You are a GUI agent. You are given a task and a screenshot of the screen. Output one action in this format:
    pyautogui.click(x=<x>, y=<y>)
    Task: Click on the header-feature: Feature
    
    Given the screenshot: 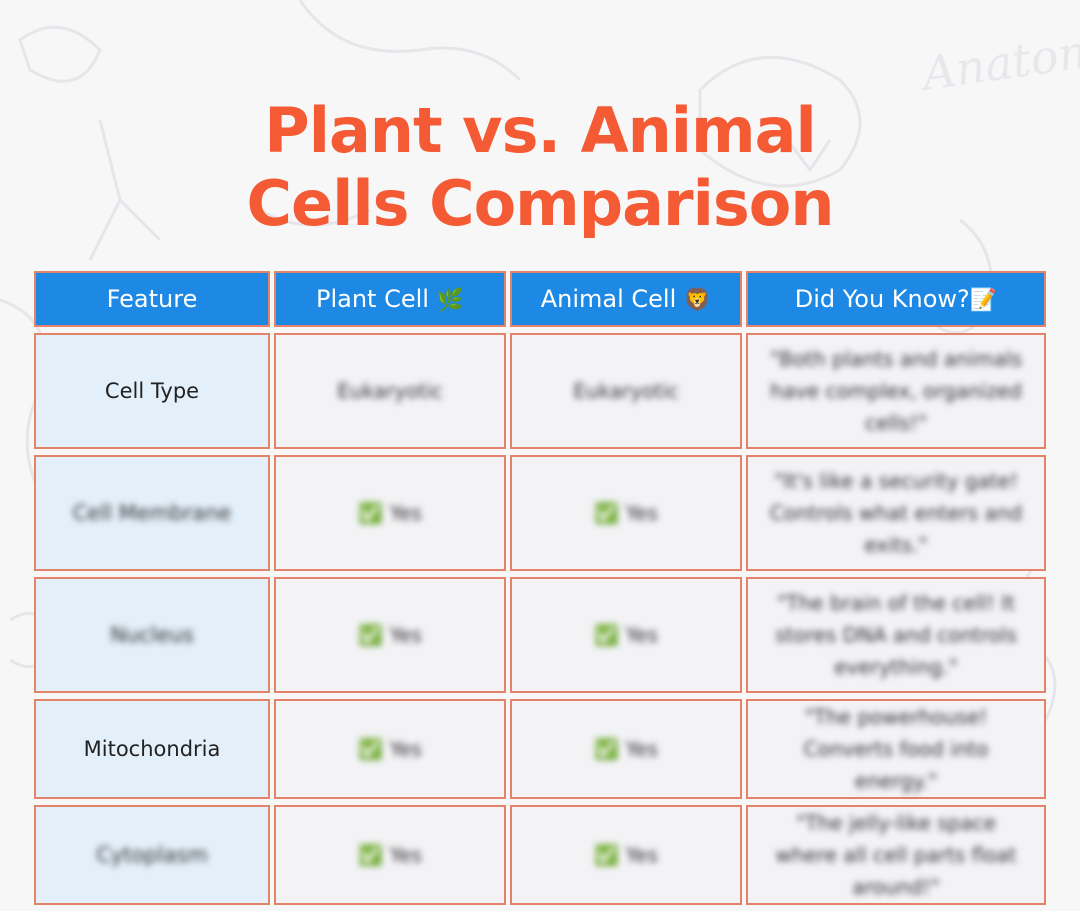 What is the action you would take?
    pyautogui.click(x=152, y=299)
    